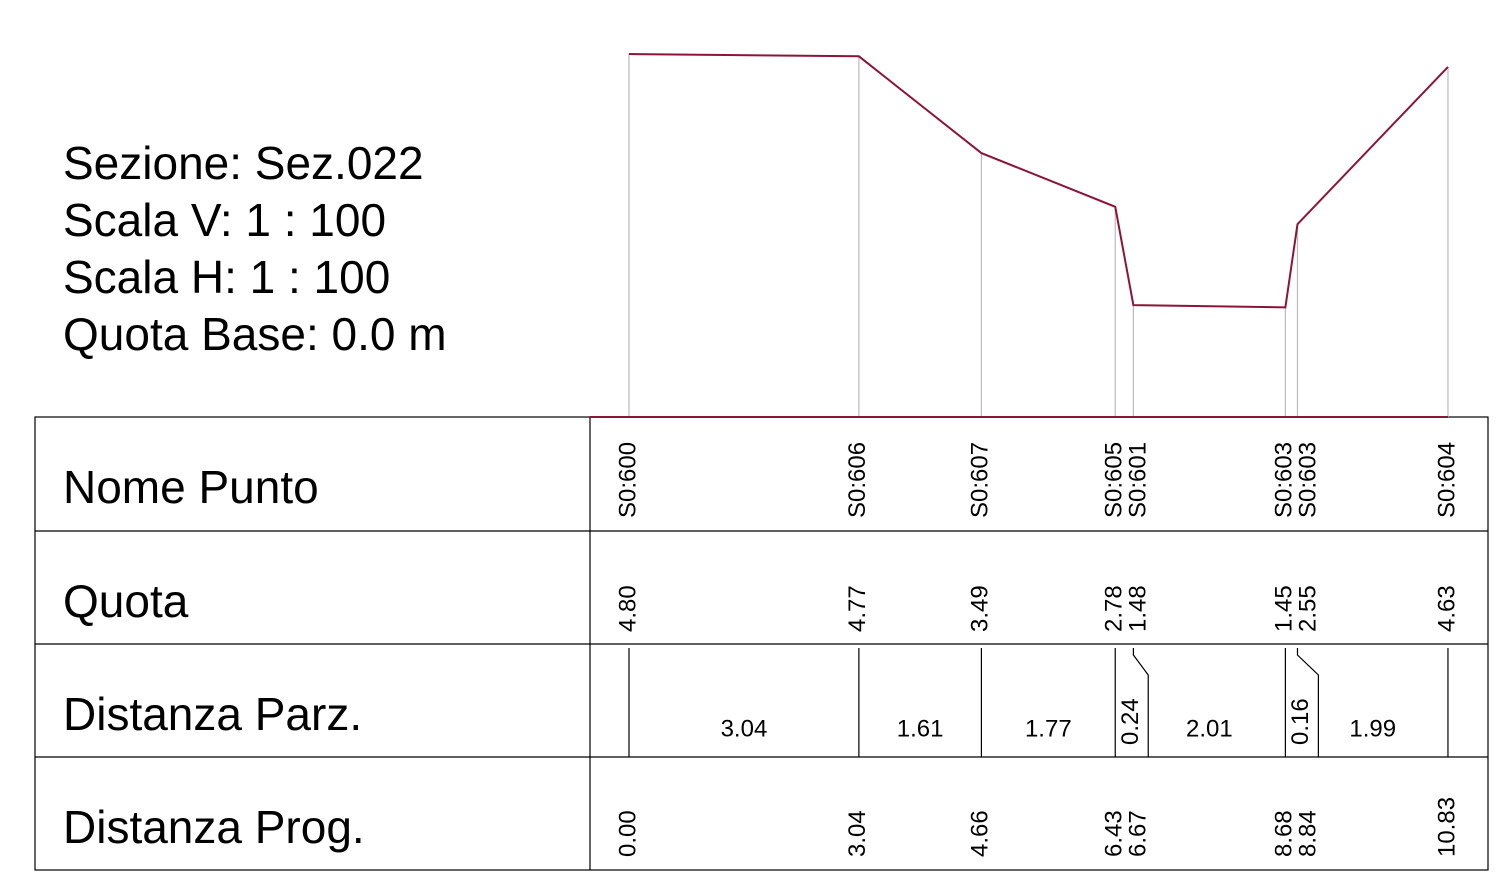 The height and width of the screenshot is (873, 1503). Describe the element at coordinates (1446, 608) in the screenshot. I see `point-quota: 4.63` at that location.